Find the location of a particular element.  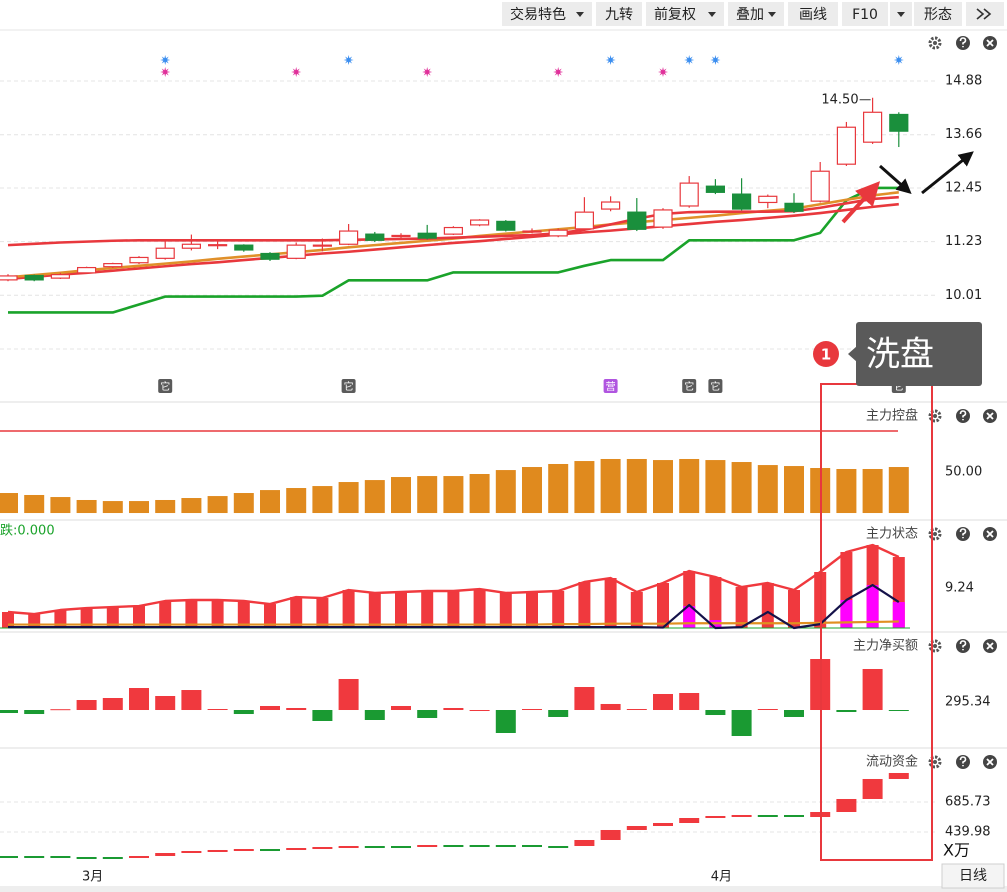

help-icon-glyph is located at coordinates (963, 415).